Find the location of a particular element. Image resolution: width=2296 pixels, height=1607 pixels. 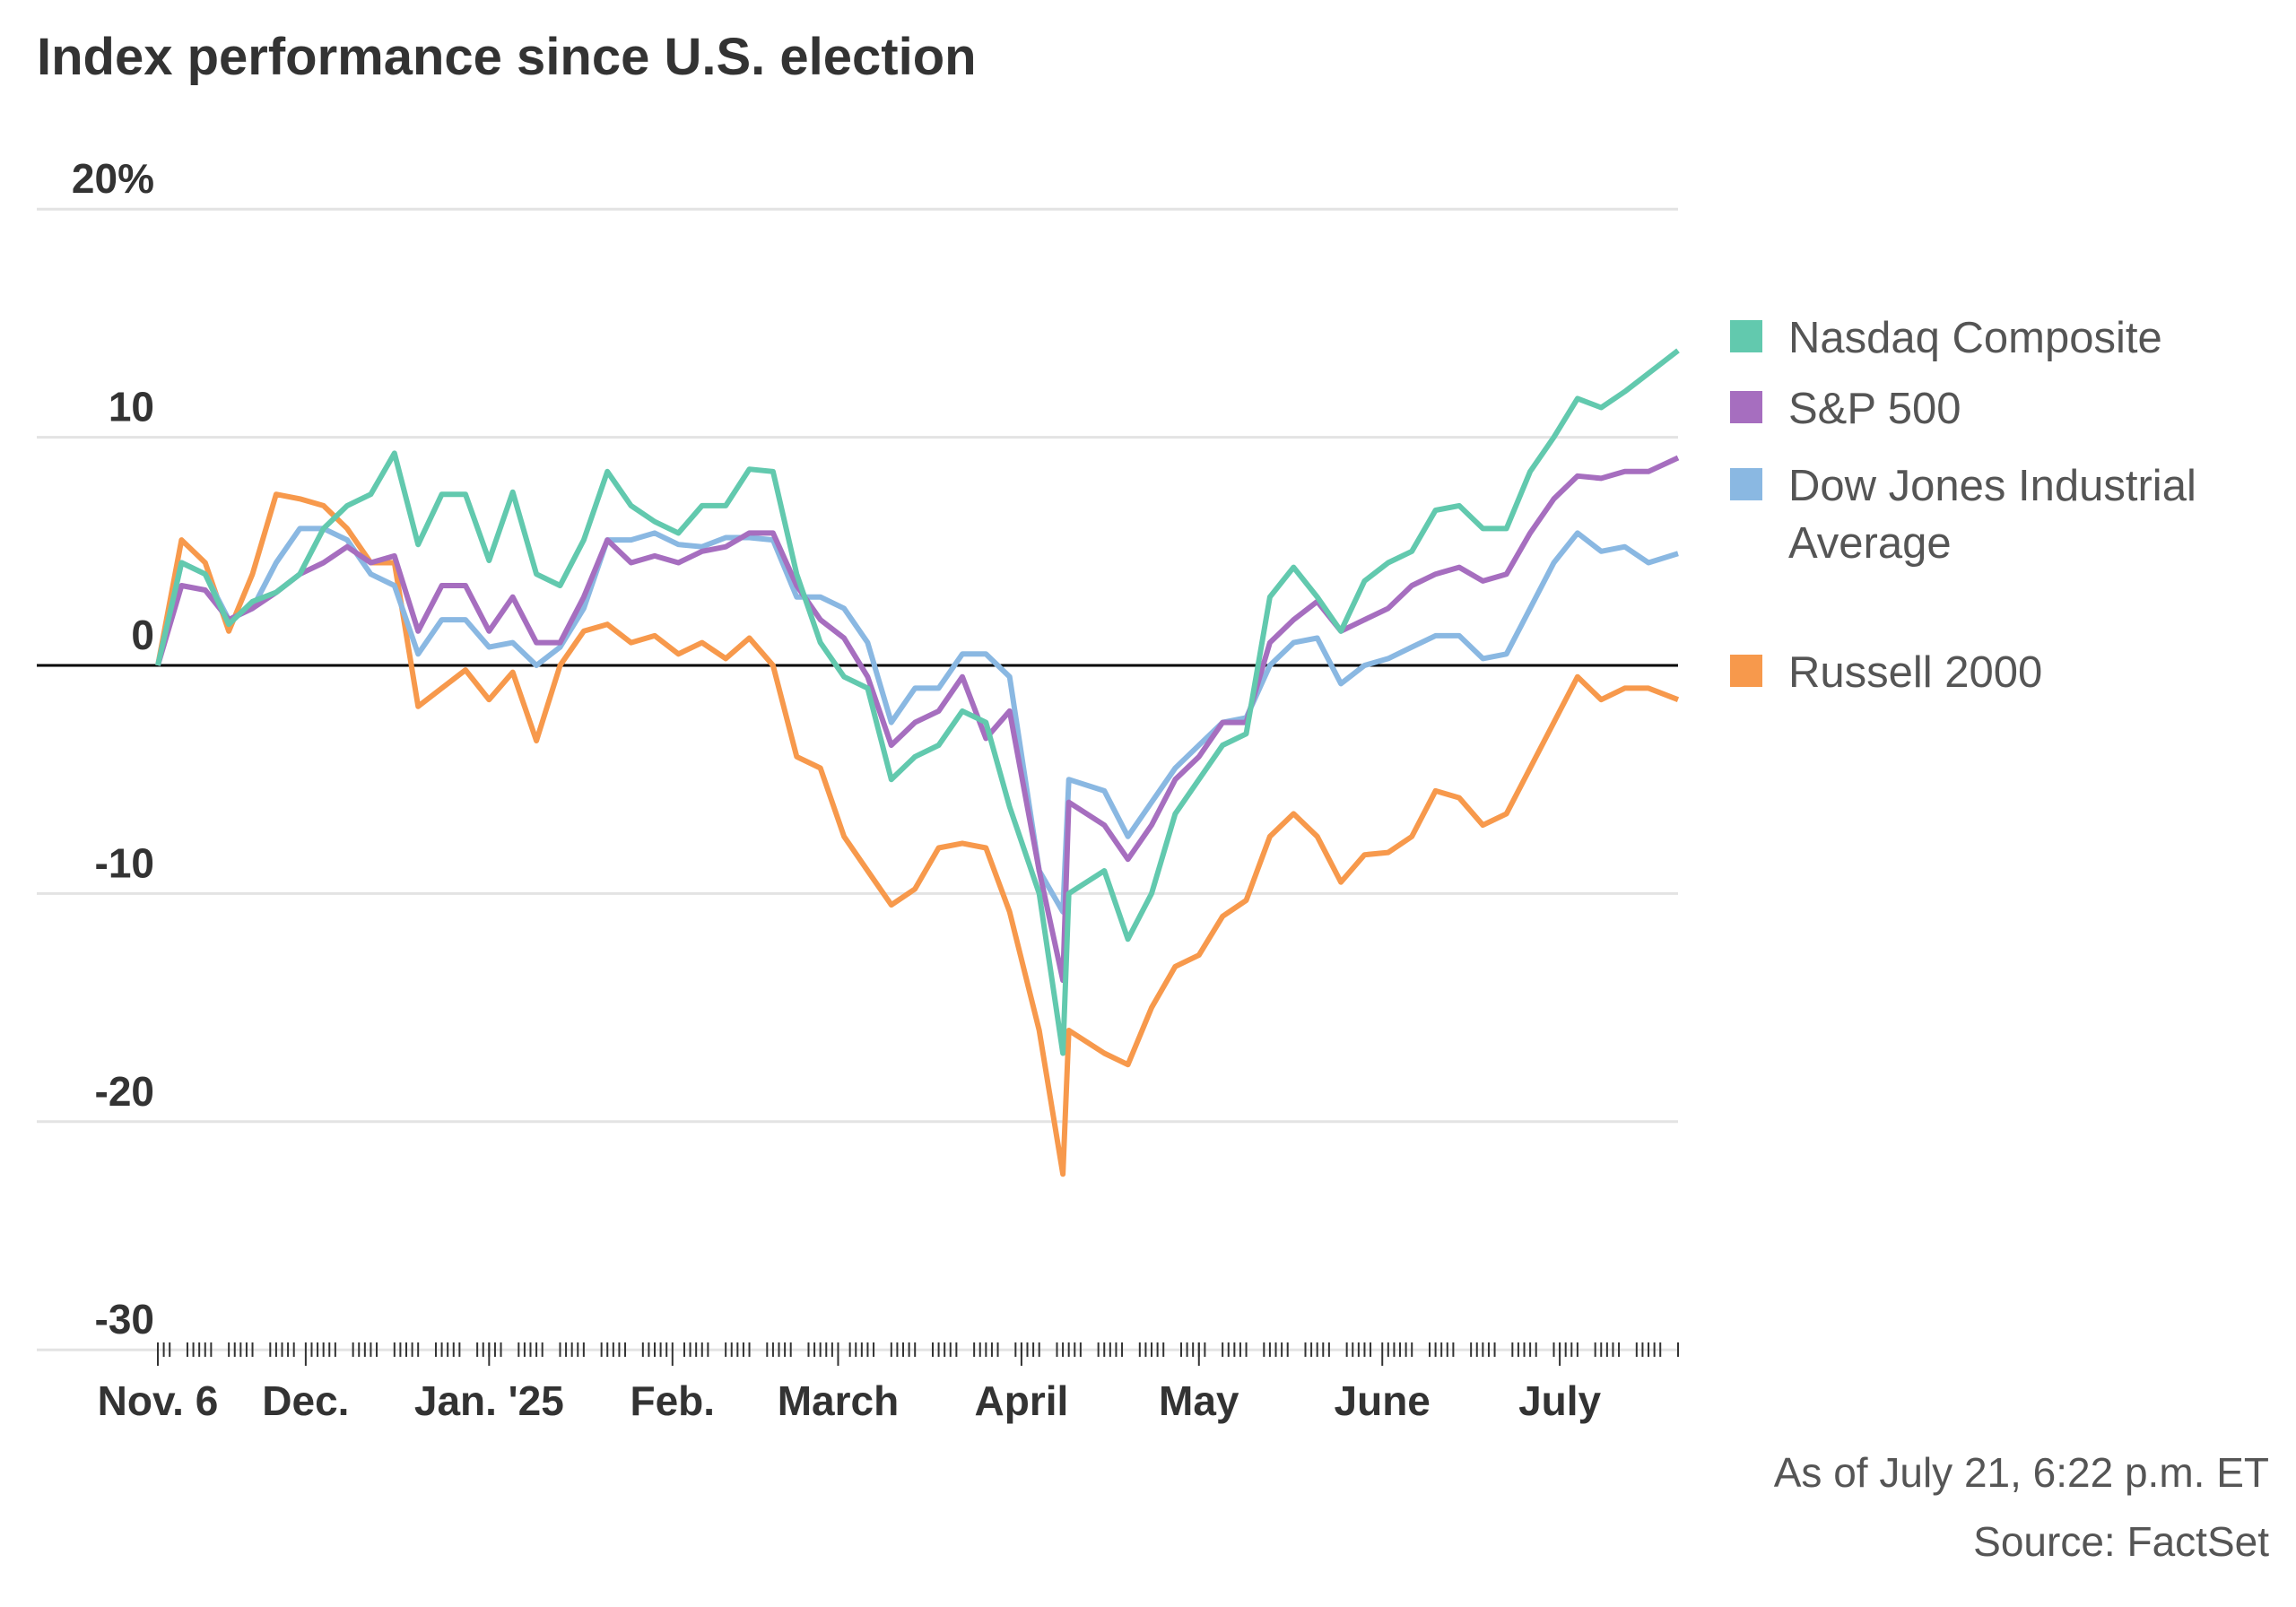

legend-item-nasdaq: Nasdaq Composite is located at coordinates (1999, 338).